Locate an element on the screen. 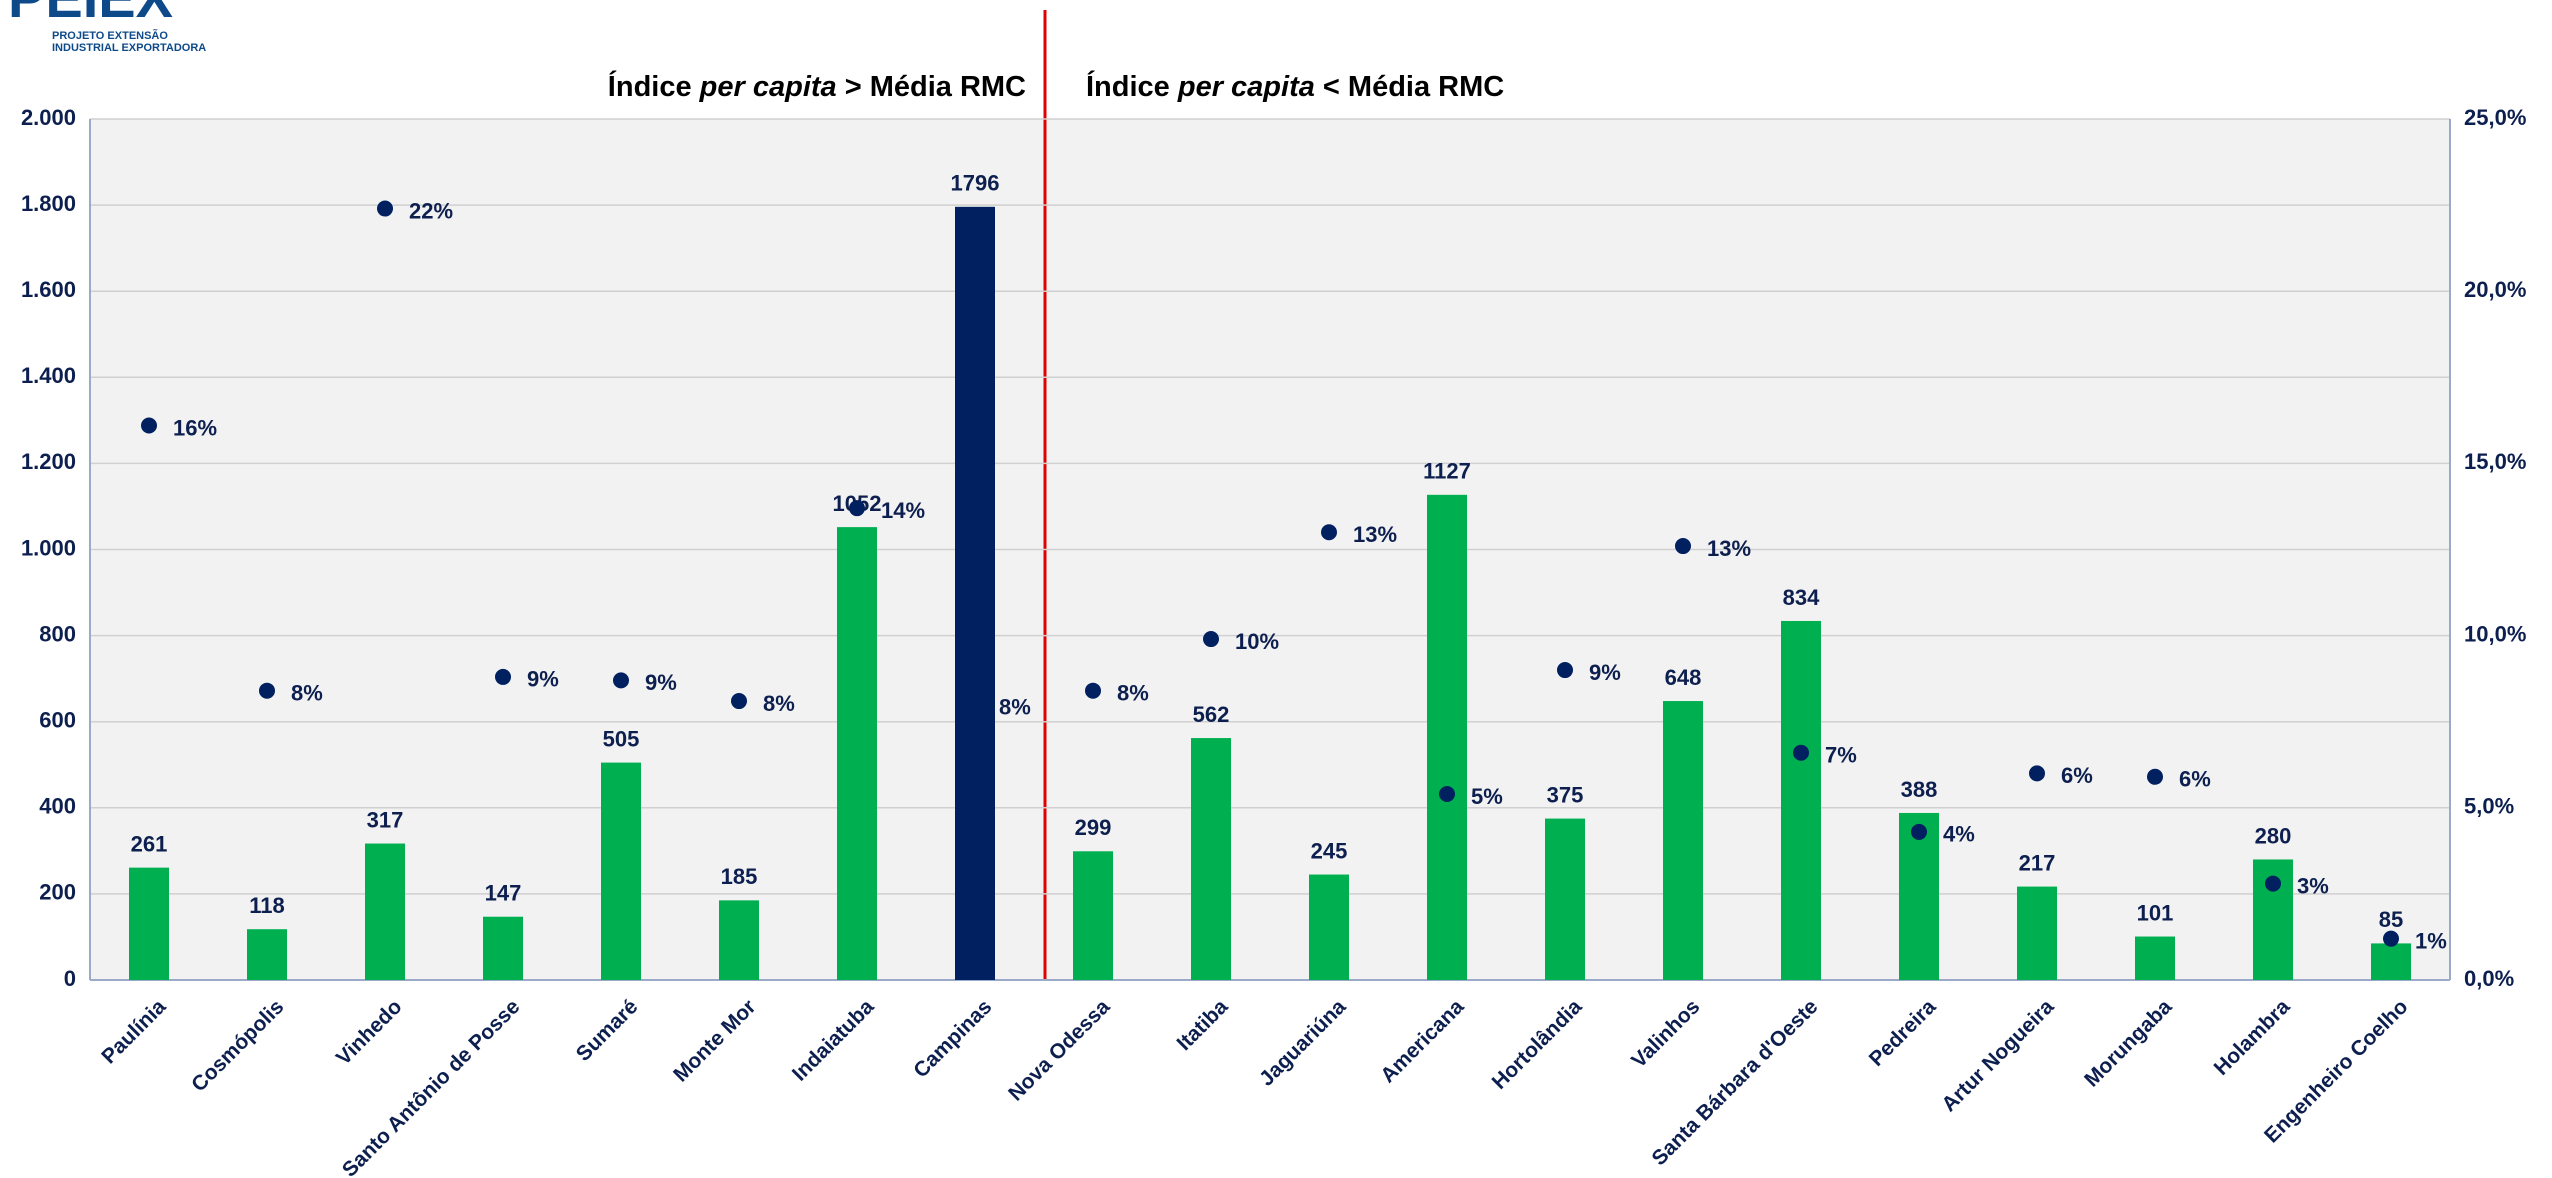 Image resolution: width=2552 pixels, height=1178 pixels. bar-label: 388 is located at coordinates (1919, 789).